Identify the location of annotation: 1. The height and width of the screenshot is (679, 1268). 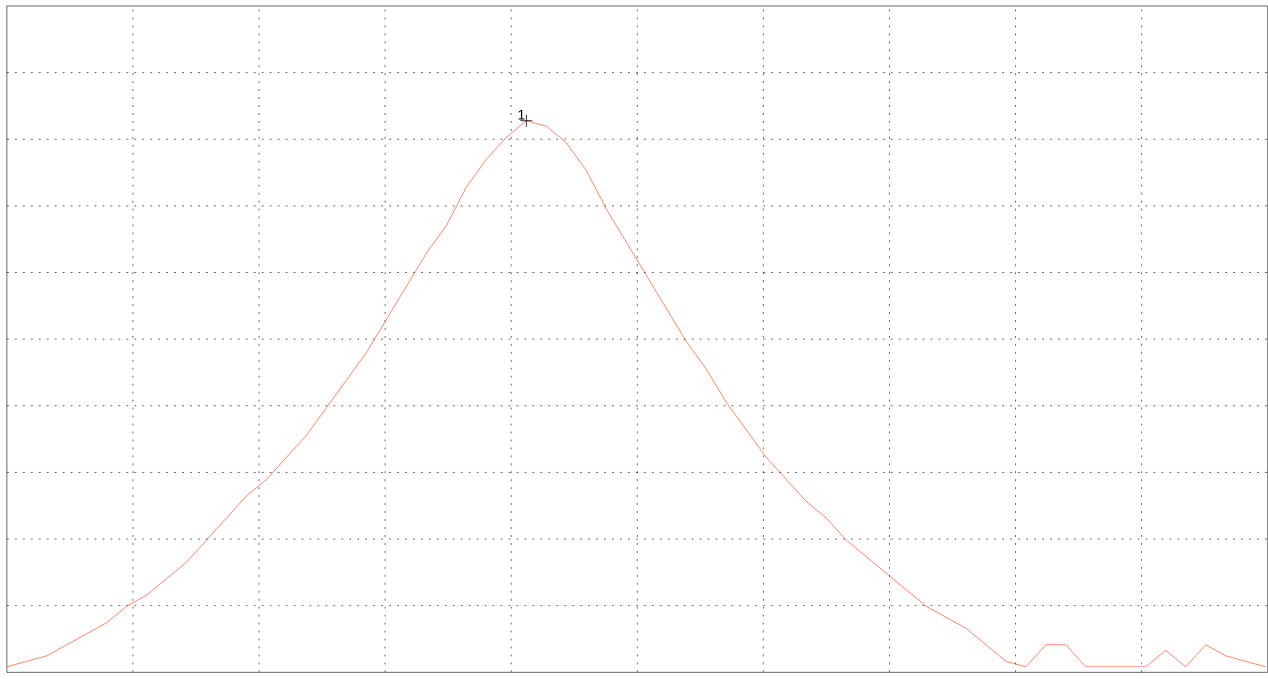
(521, 114).